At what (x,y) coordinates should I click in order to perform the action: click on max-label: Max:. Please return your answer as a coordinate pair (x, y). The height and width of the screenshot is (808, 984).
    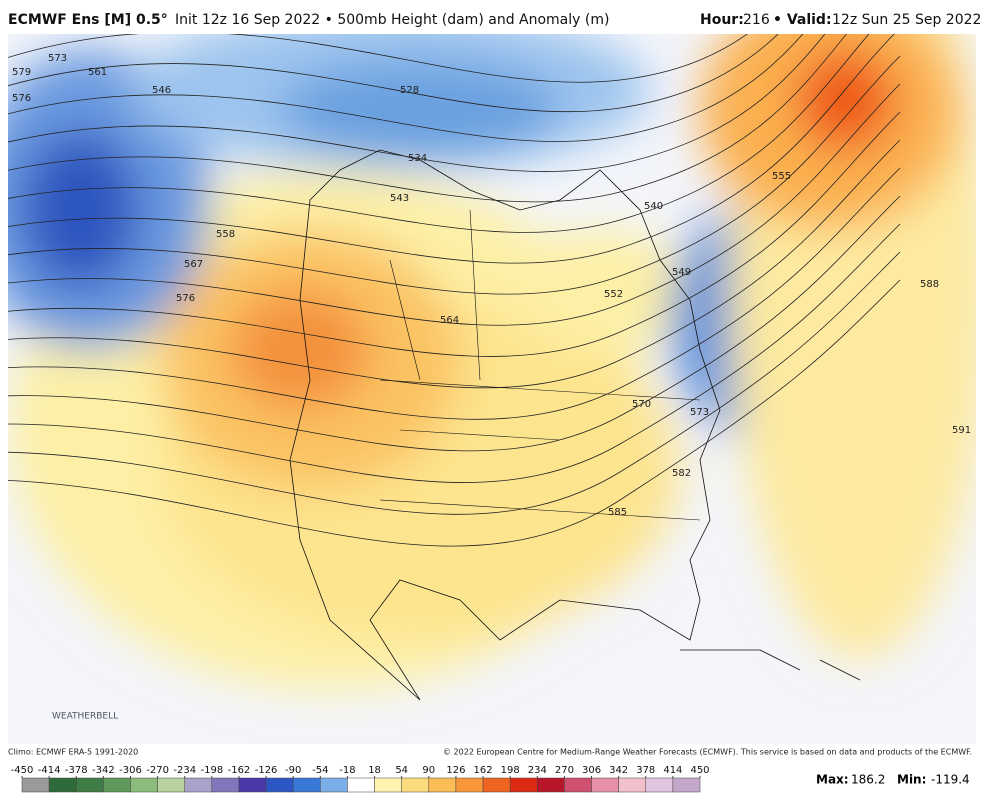
    Looking at the image, I should click on (832, 780).